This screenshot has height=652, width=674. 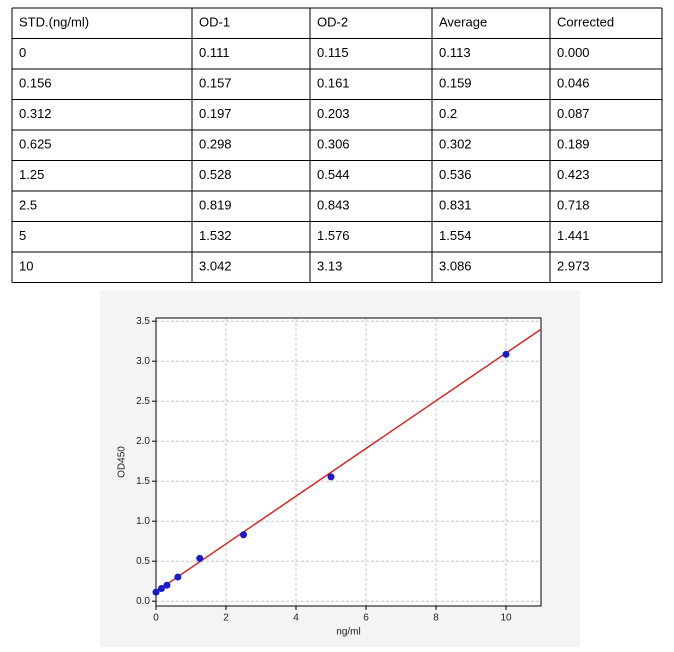 I want to click on table-cell: 0.831, so click(x=455, y=205).